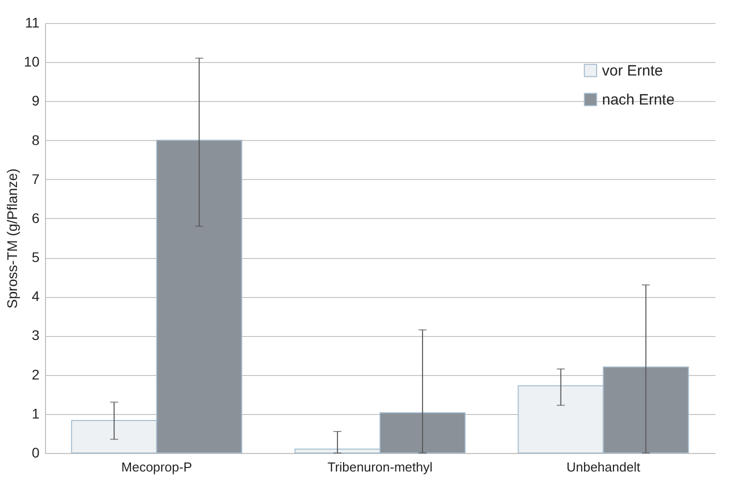  What do you see at coordinates (36, 335) in the screenshot?
I see `y-tick-label: 3` at bounding box center [36, 335].